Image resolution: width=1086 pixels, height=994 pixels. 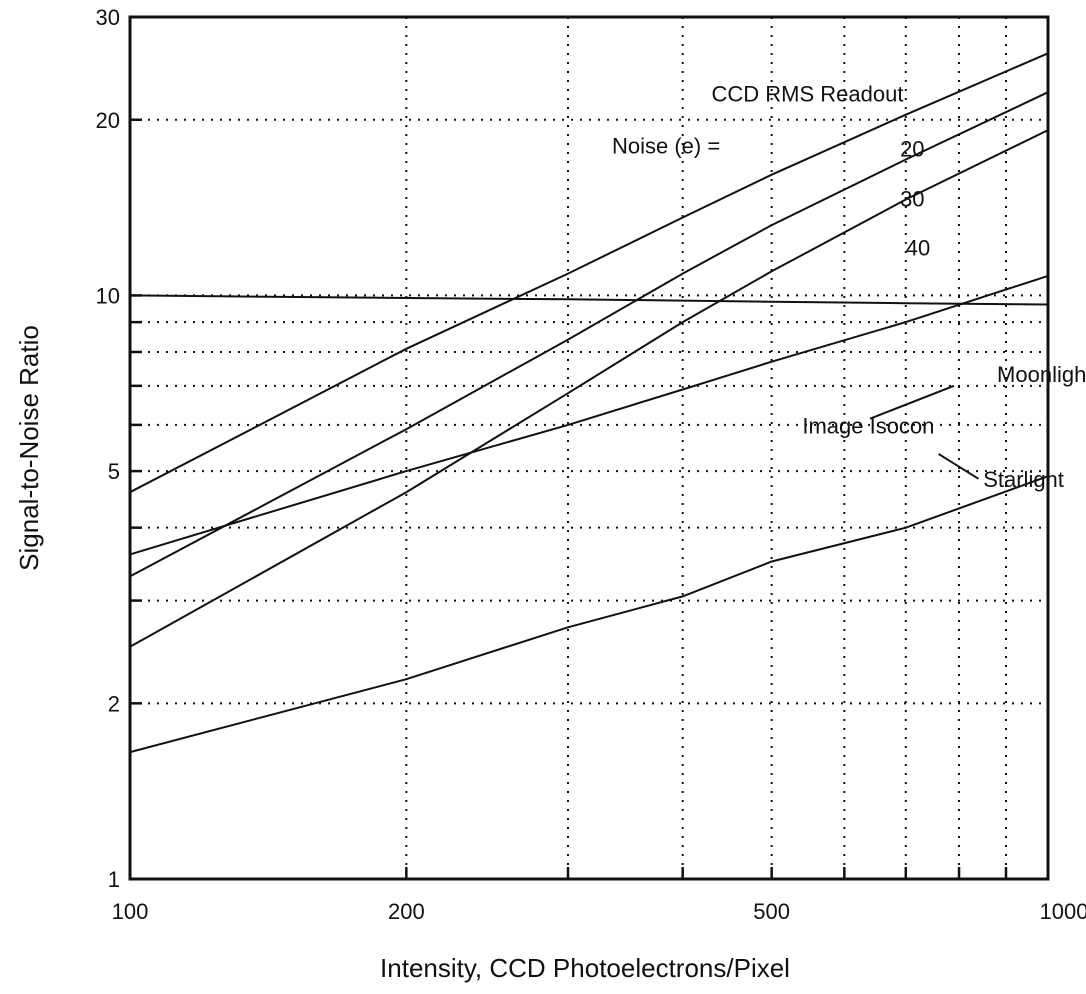 I want to click on y-tick-label: 30, so click(x=108, y=17).